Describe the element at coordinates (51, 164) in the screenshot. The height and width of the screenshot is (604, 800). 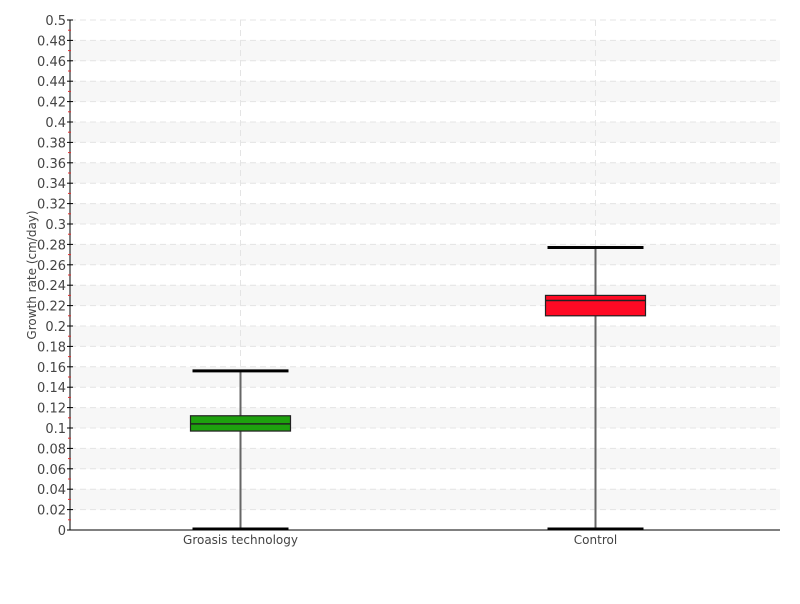
I see `y-tick-label: 0.36` at that location.